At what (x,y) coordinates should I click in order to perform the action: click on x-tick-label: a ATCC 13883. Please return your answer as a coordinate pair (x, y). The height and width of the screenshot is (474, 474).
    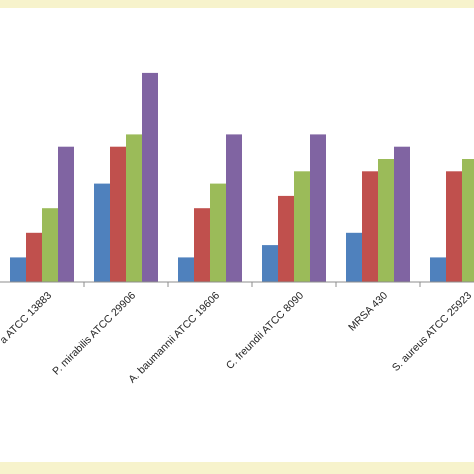
    Looking at the image, I should click on (27, 318).